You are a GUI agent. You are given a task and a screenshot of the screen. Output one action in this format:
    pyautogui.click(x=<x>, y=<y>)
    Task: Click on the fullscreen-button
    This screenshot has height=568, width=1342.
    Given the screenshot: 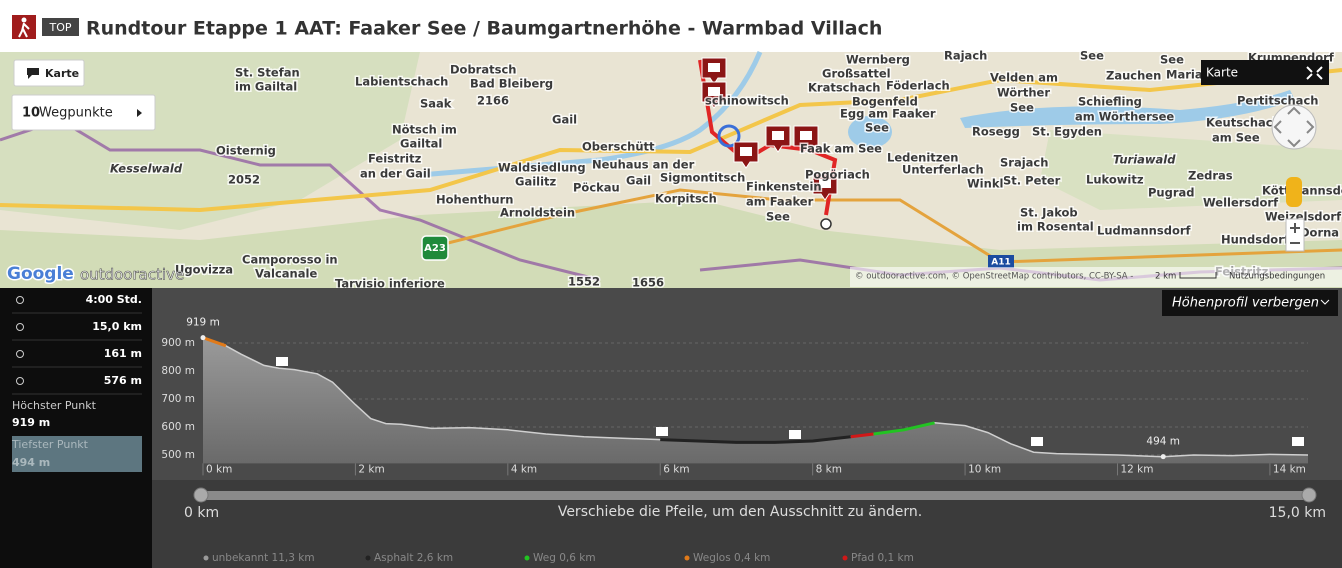 What is the action you would take?
    pyautogui.click(x=1314, y=73)
    